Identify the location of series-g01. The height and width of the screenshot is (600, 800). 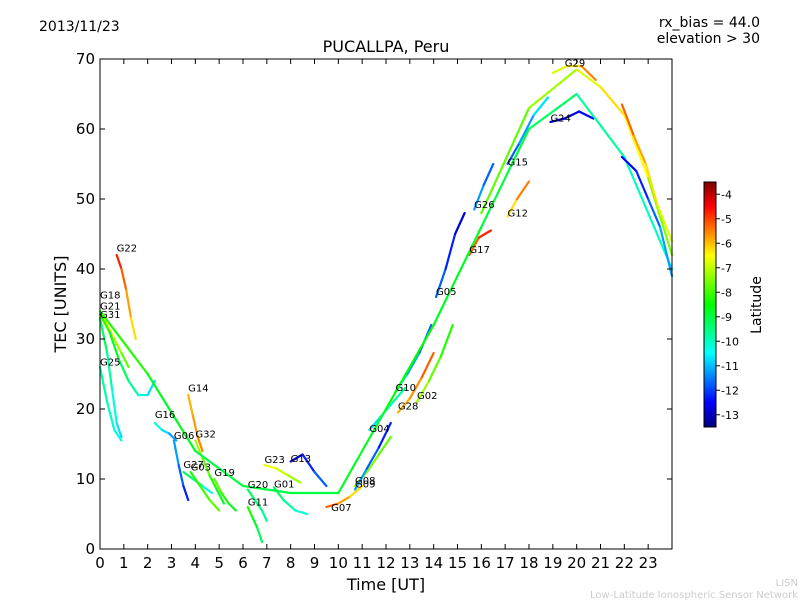
(290, 501).